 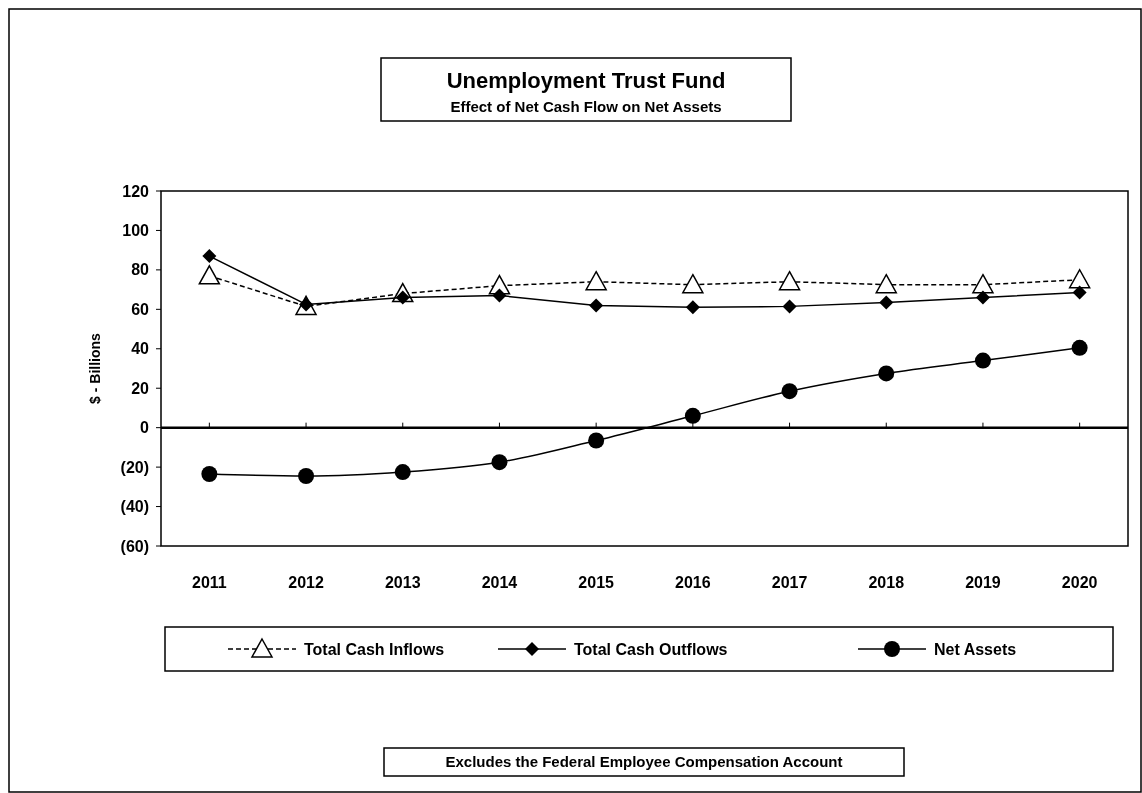 I want to click on text: Excludes the Federal Employee Compensation Account, so click(x=644, y=762).